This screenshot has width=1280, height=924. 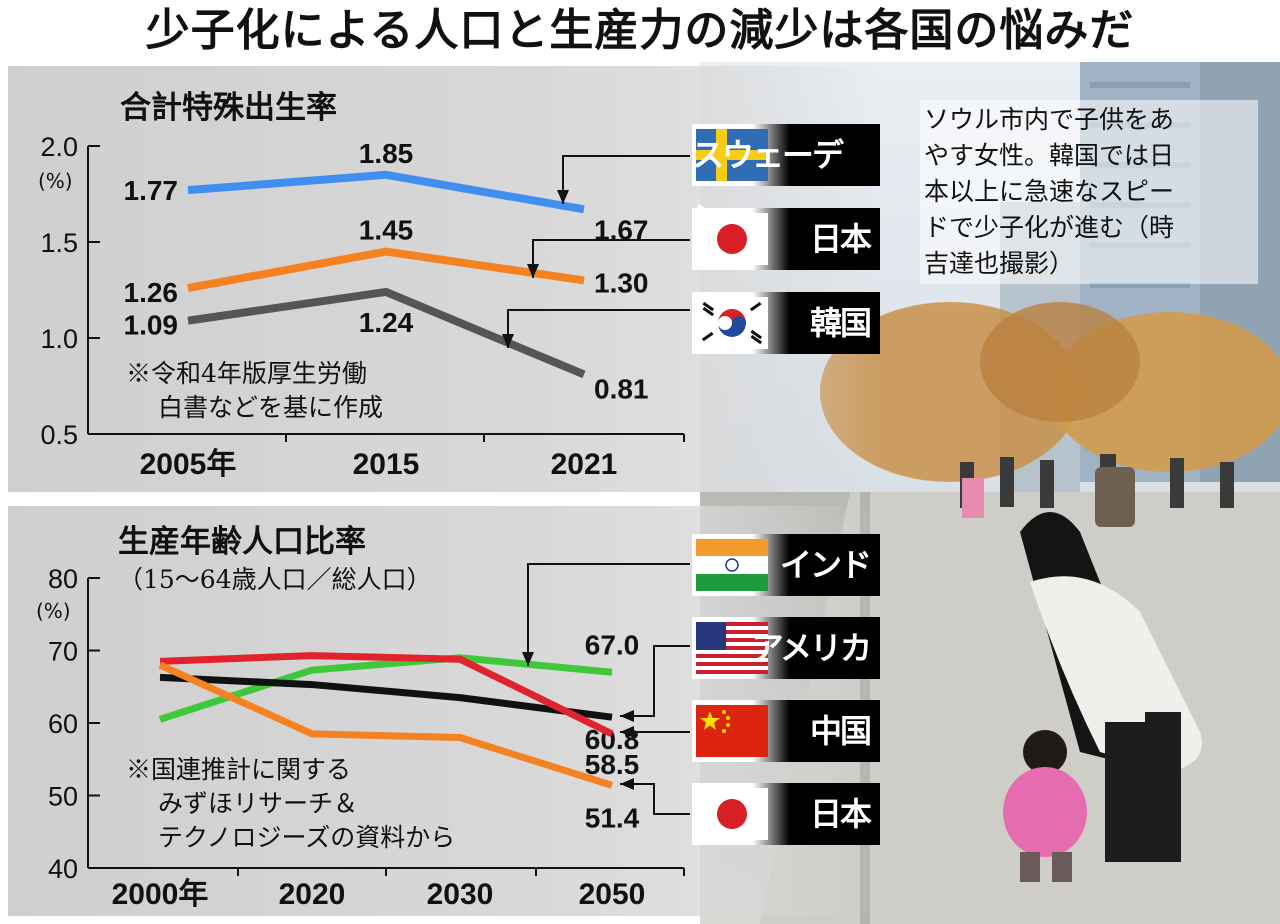 What do you see at coordinates (528, 659) in the screenshot?
I see `arrow-india-head` at bounding box center [528, 659].